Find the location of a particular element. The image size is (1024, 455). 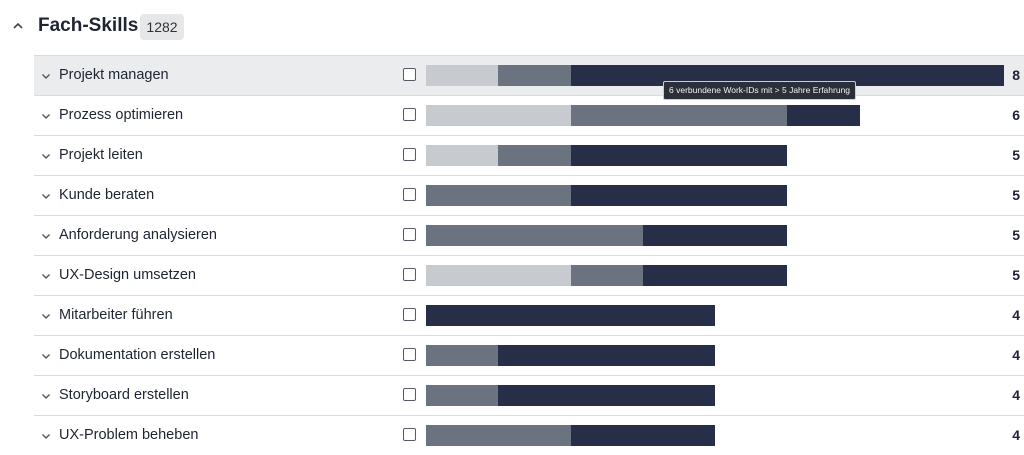

skill-row: Mitarbeiter führen 4 is located at coordinates (529, 315).